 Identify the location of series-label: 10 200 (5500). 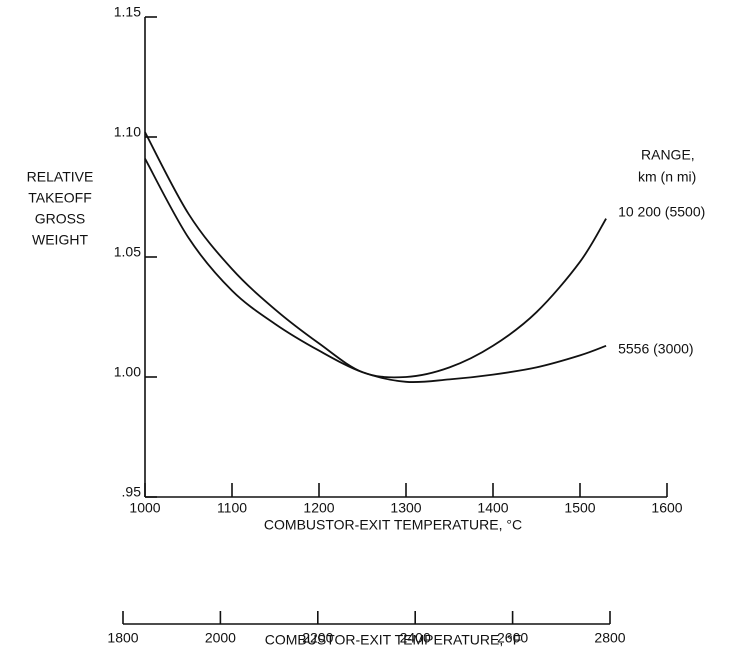
(661, 211).